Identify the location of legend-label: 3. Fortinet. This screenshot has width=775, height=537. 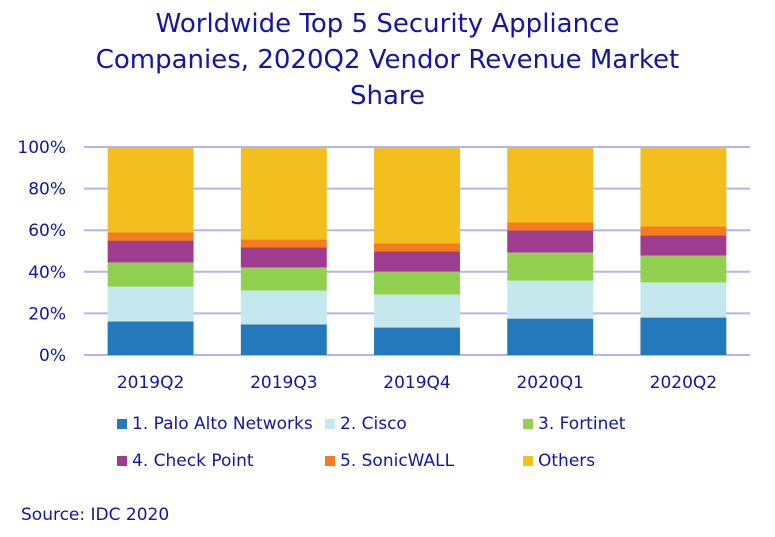
(582, 424).